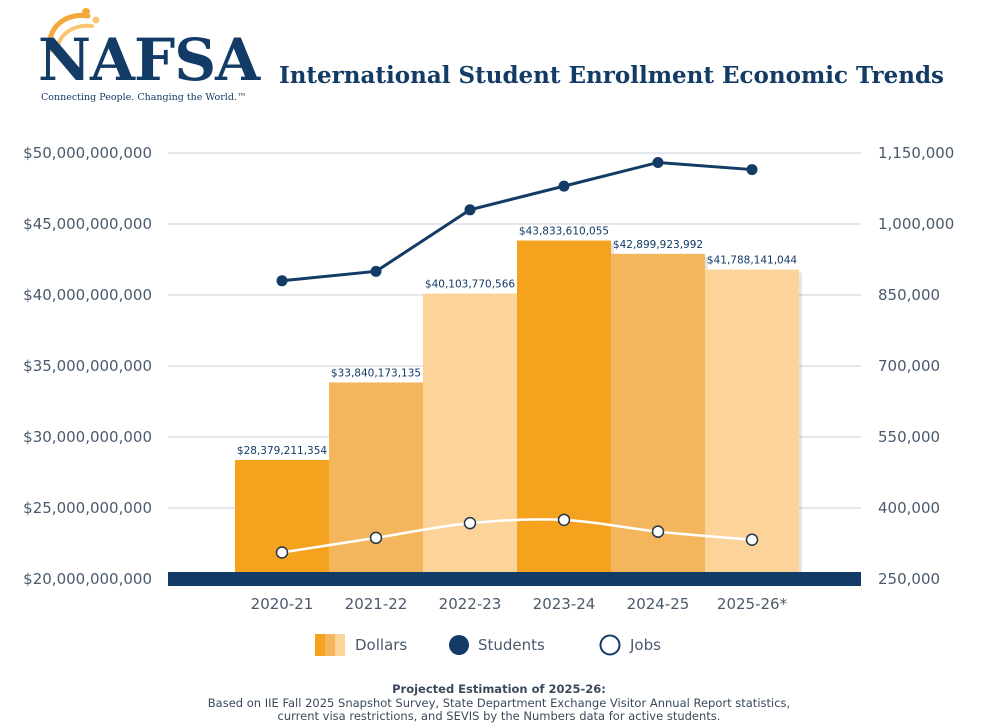 This screenshot has width=998, height=727. What do you see at coordinates (909, 437) in the screenshot?
I see `right-tick-label: 550,000` at bounding box center [909, 437].